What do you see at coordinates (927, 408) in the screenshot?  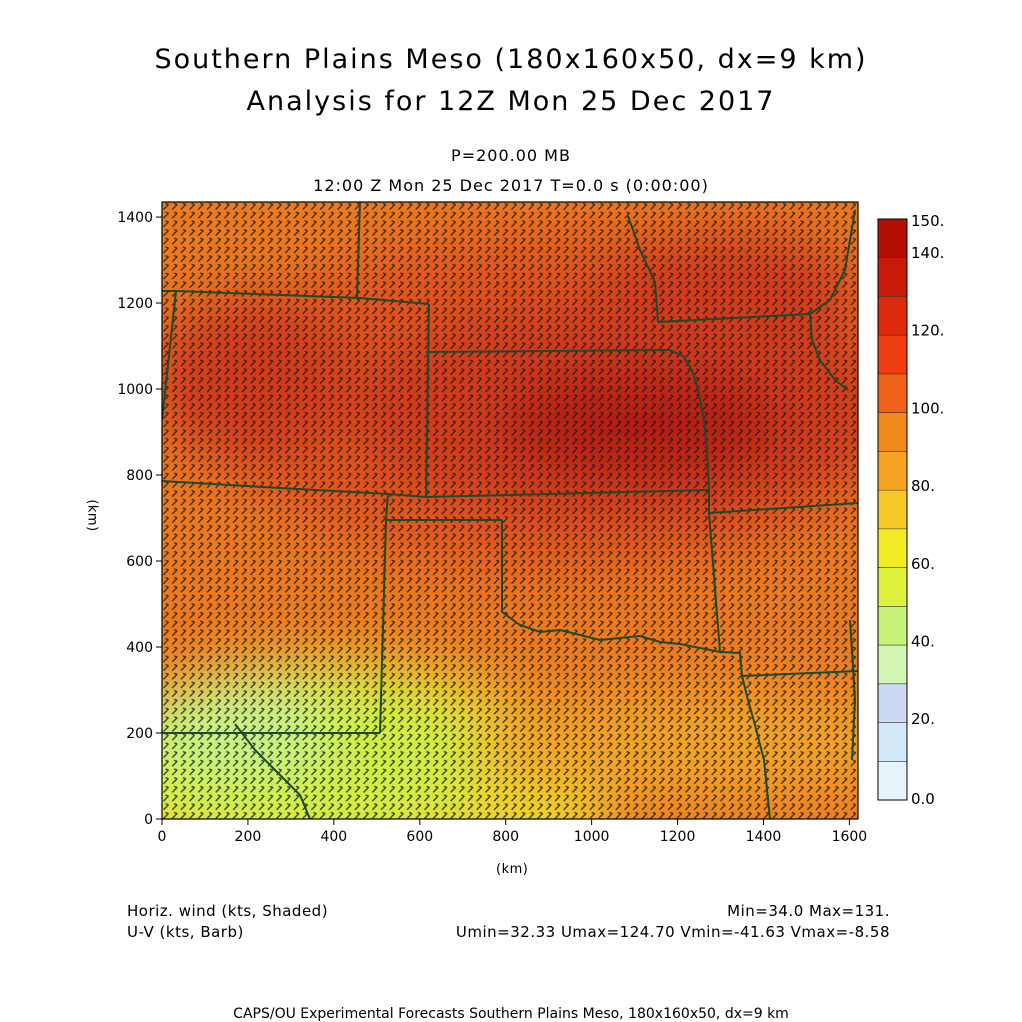 I see `colorbar-label: 100.` at bounding box center [927, 408].